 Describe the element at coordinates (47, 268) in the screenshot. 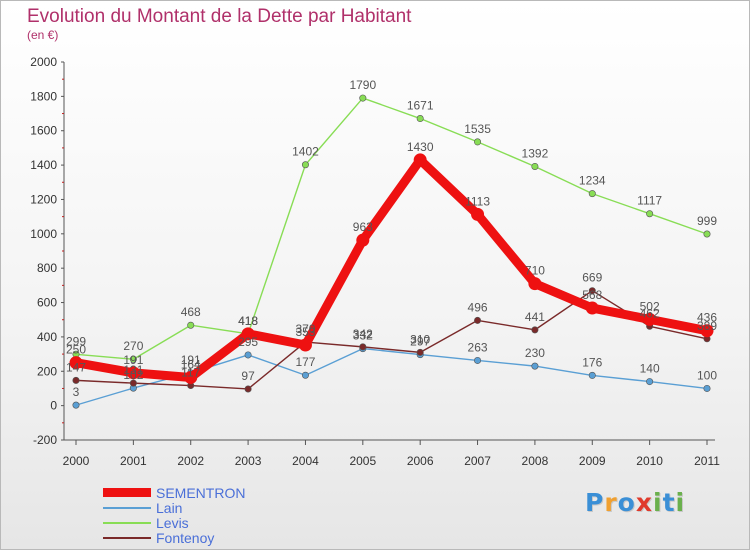

I see `y-tick-label: 800` at that location.